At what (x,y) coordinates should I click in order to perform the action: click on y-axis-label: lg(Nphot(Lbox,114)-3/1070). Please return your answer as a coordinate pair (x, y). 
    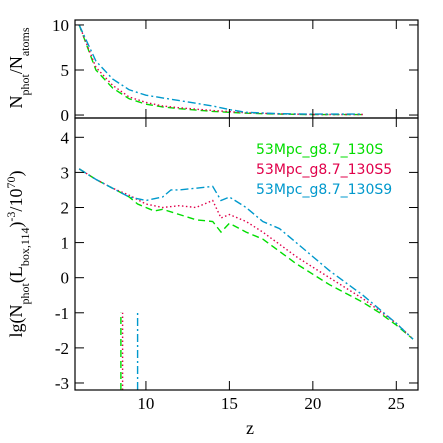
    Looking at the image, I should click on (18, 254).